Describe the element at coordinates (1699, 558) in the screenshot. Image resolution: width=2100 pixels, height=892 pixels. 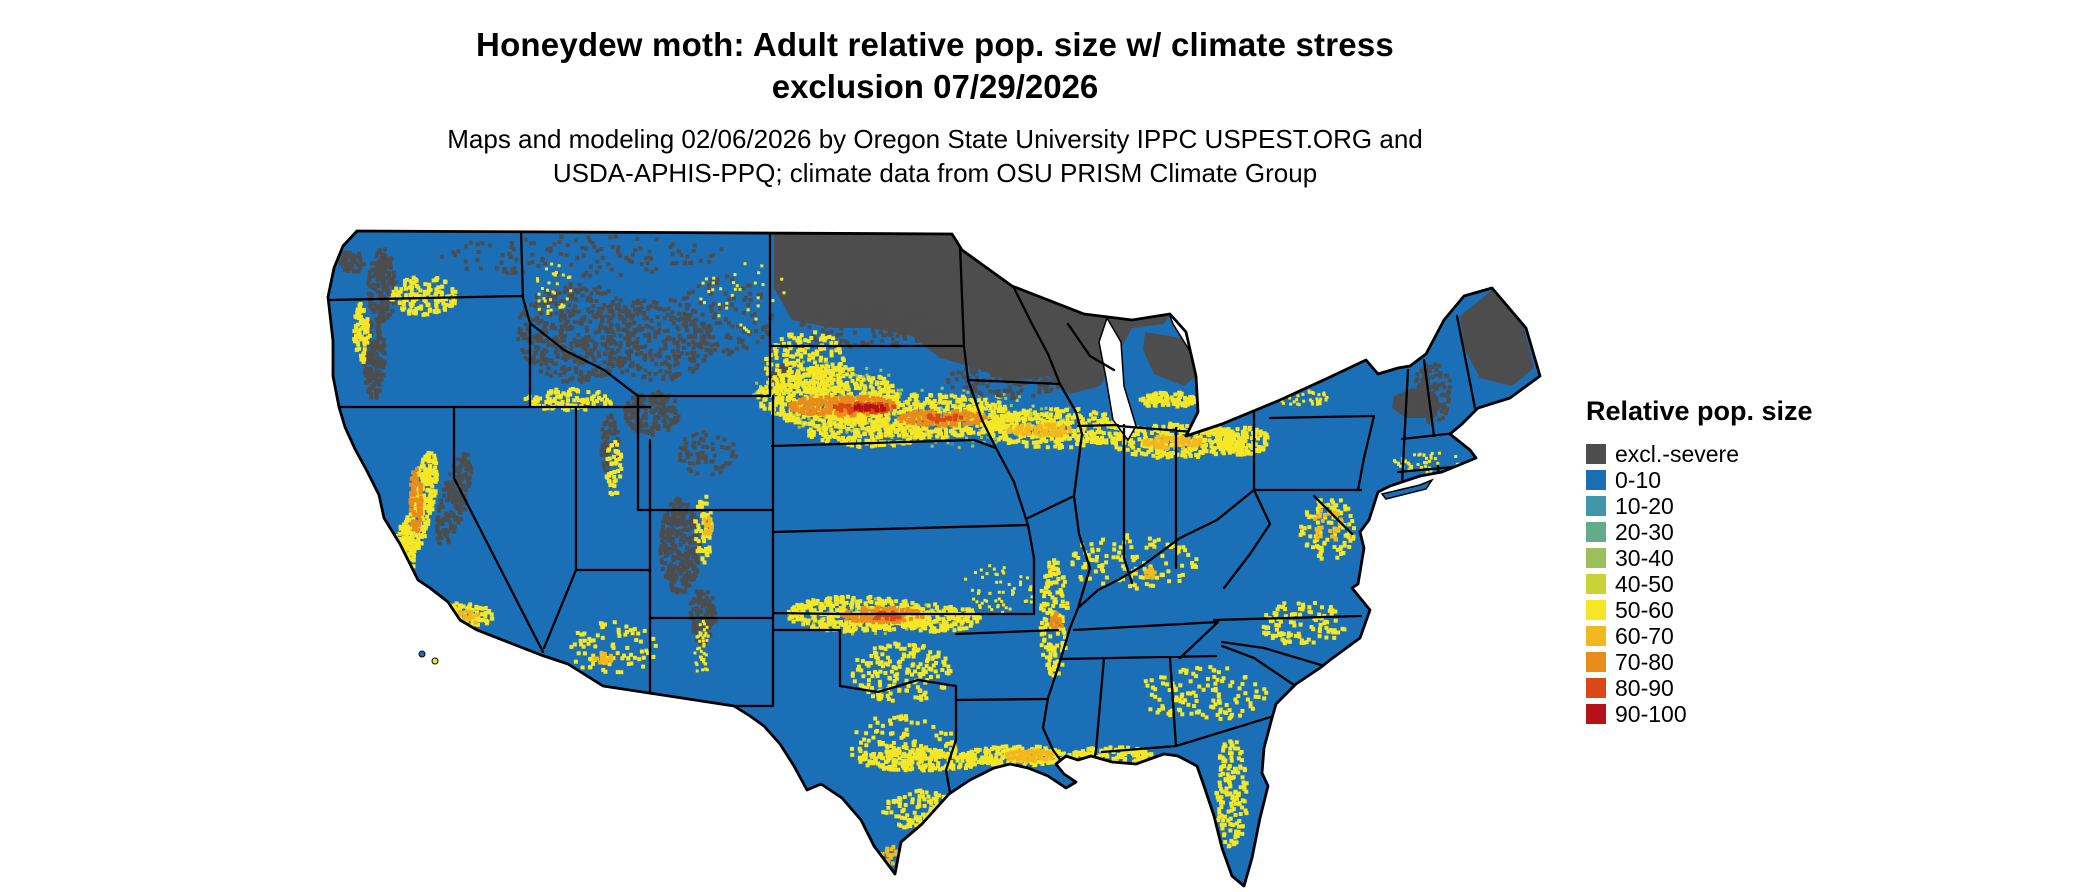
I see `legend-item: 30-40` at that location.